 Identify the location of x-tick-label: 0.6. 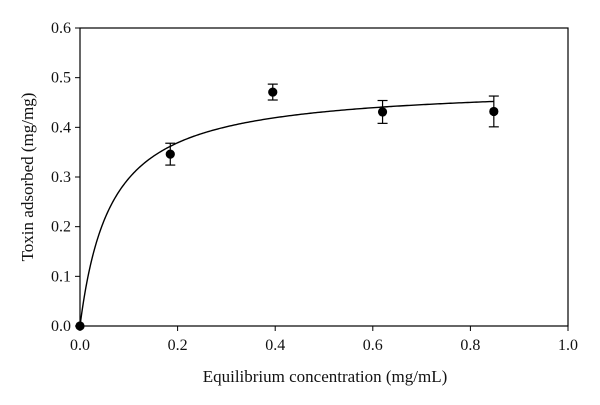
(373, 345).